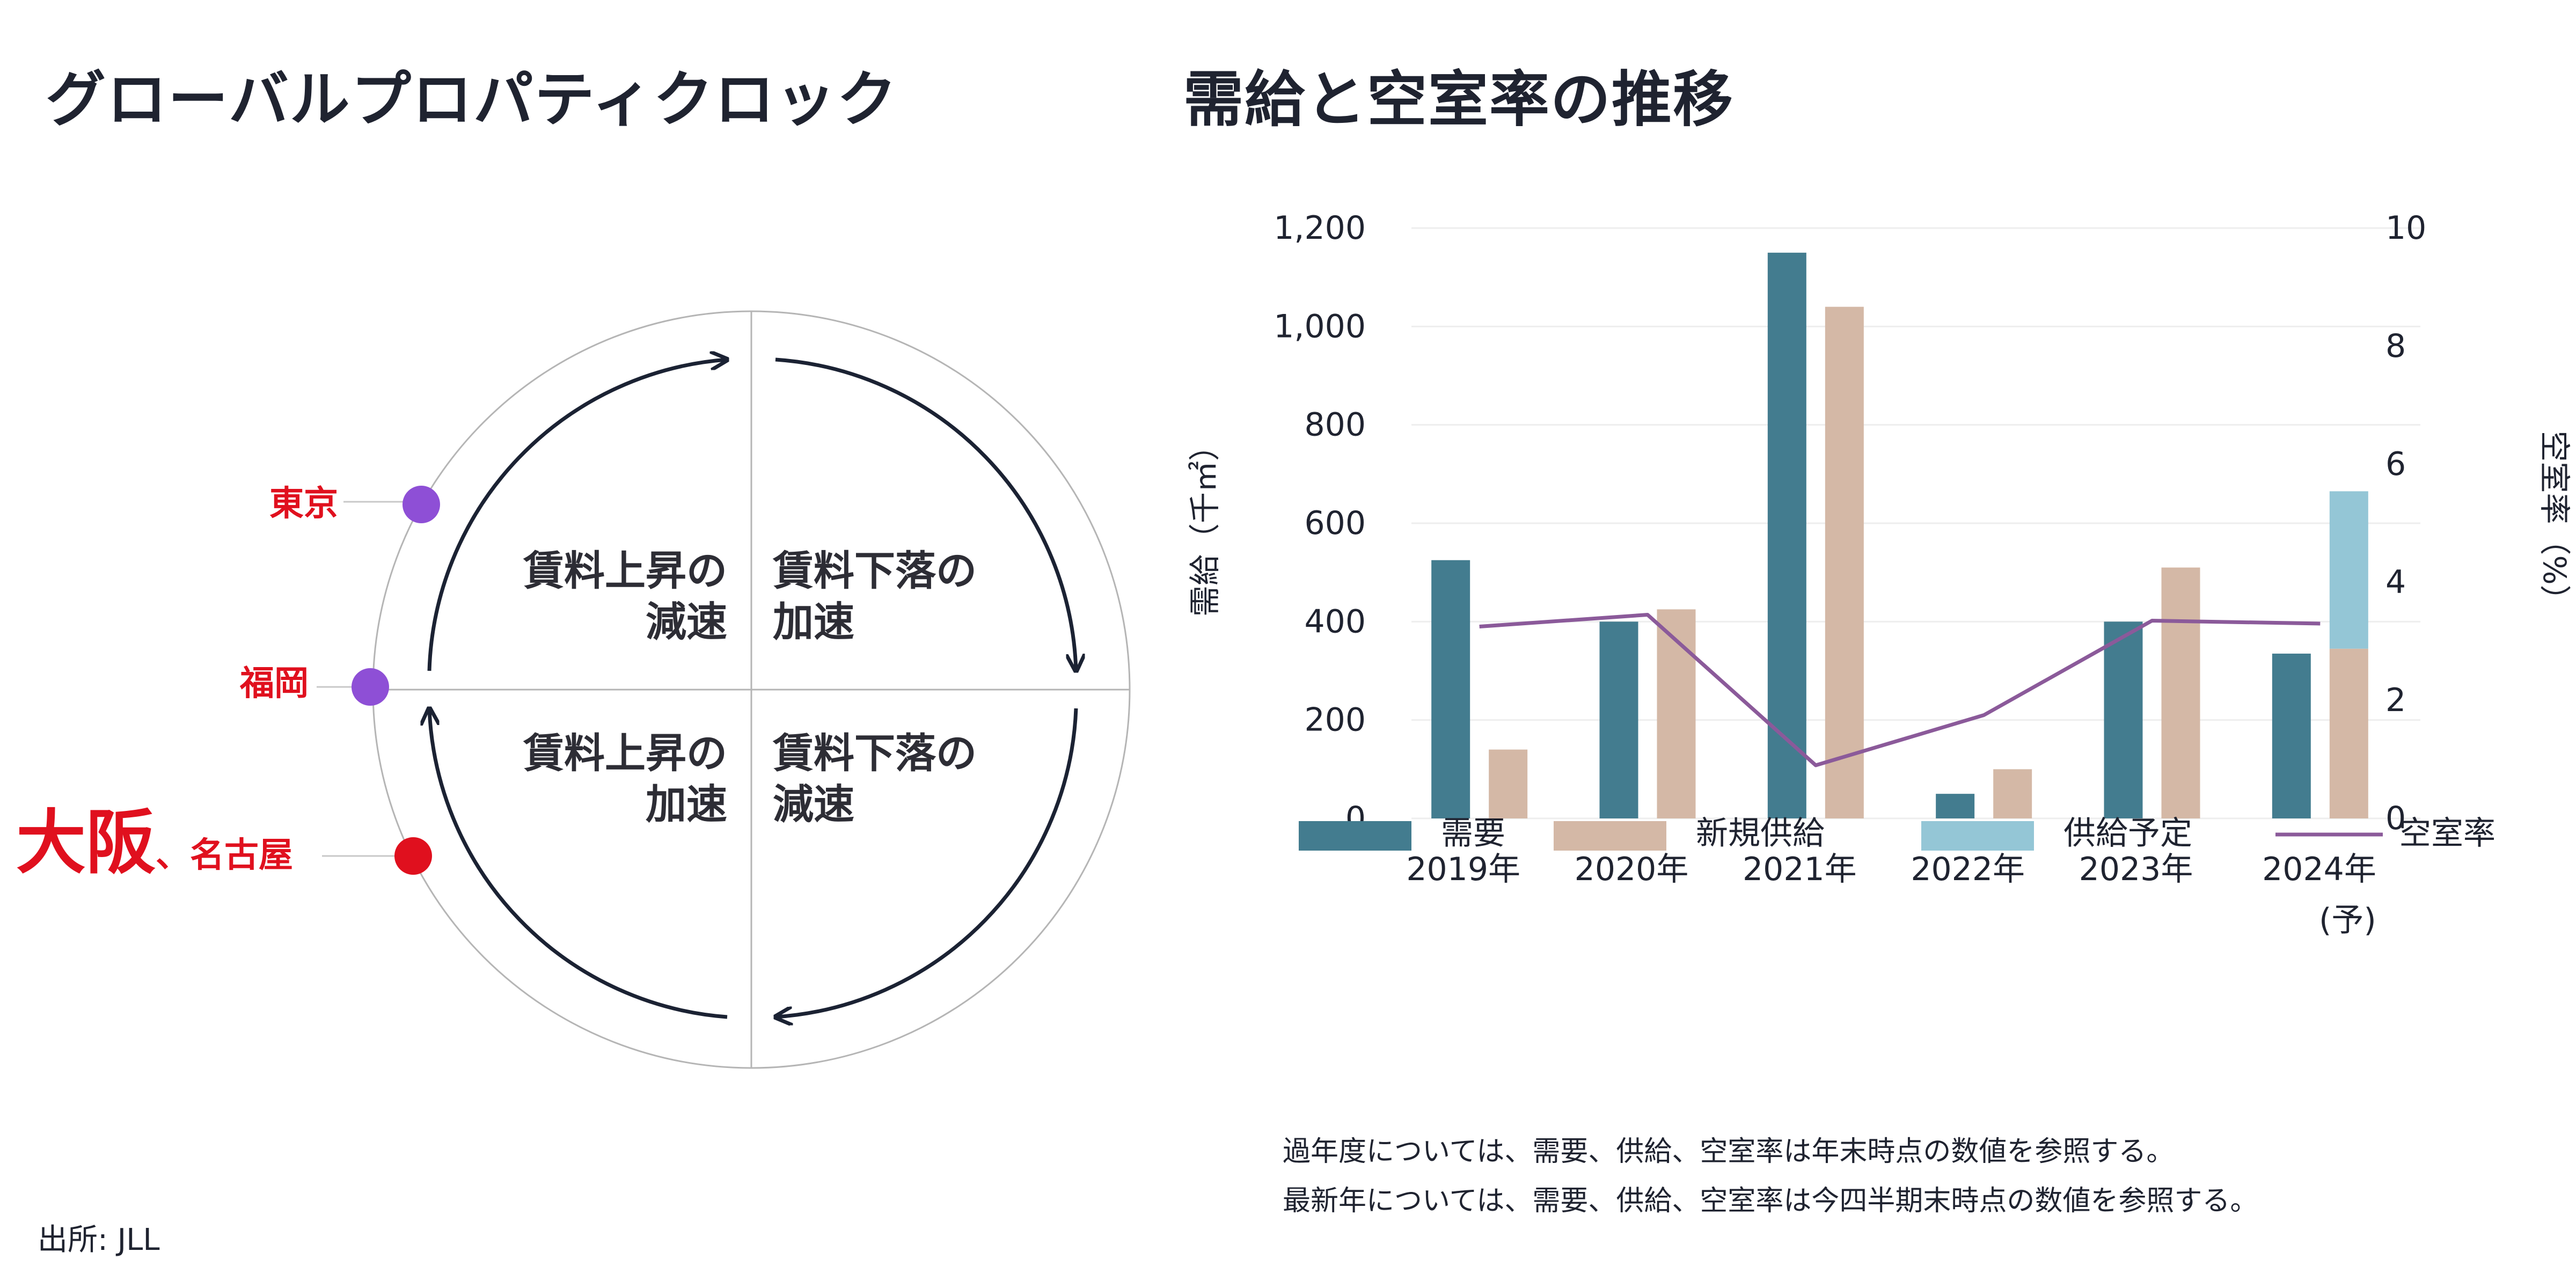 This screenshot has width=2576, height=1288. What do you see at coordinates (578, 863) in the screenshot?
I see `cycle-arrow-bottom-left` at bounding box center [578, 863].